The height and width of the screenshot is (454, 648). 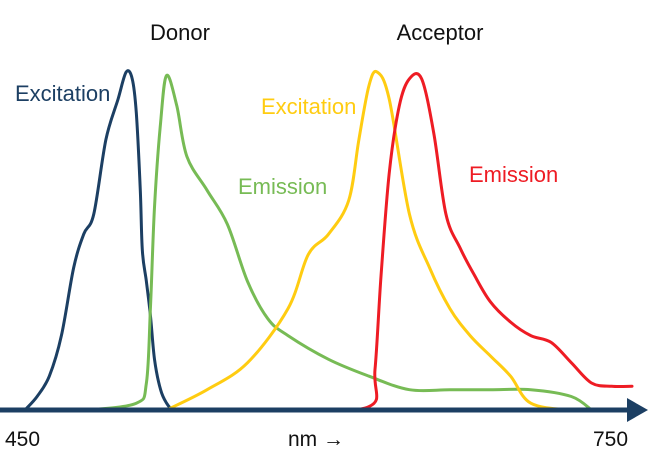 What do you see at coordinates (308, 106) in the screenshot?
I see `acceptor-excitation-label: Excitation` at bounding box center [308, 106].